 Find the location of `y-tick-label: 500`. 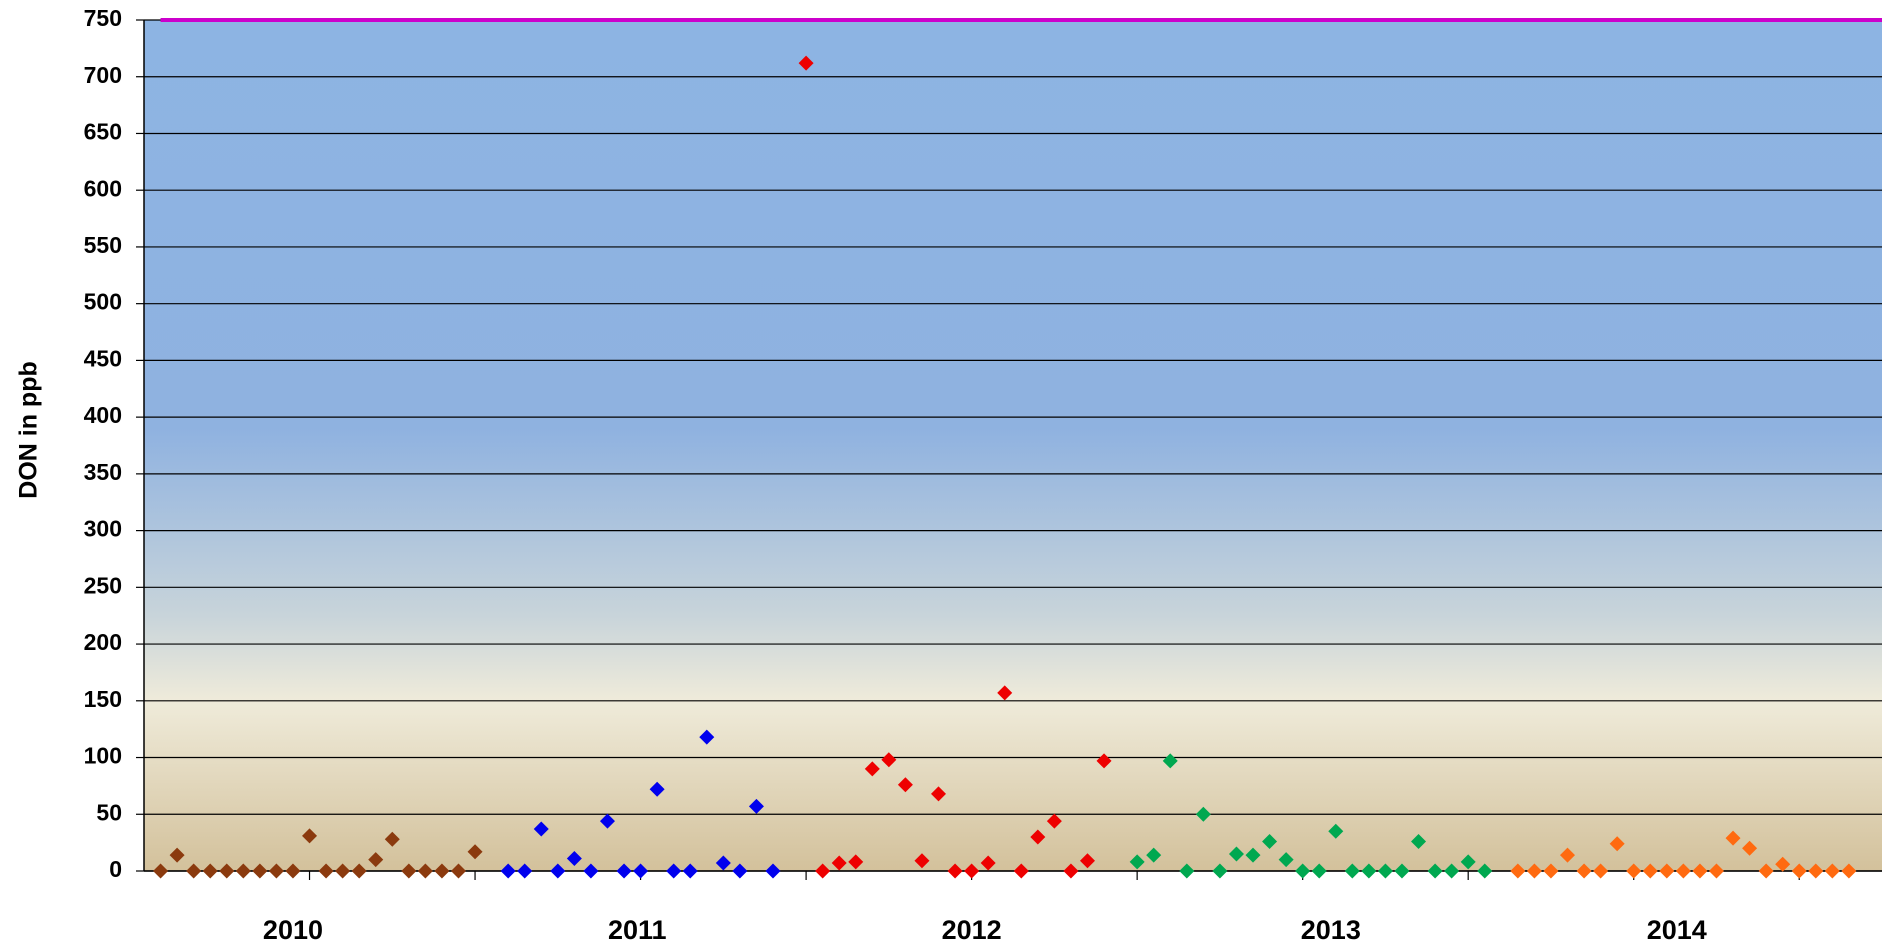

y-tick-label: 500 is located at coordinates (103, 302).